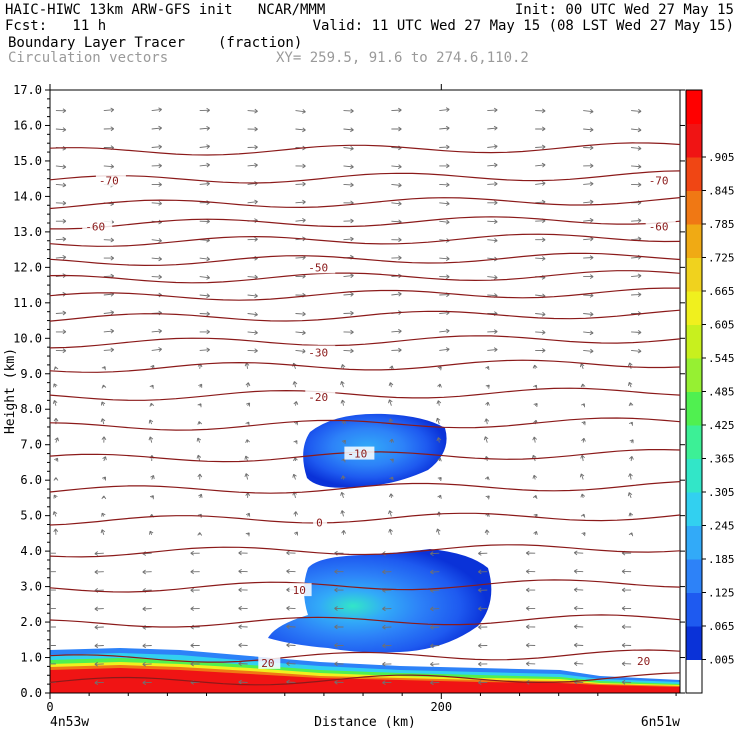  What do you see at coordinates (31, 445) in the screenshot?
I see `y-tick-label: 7.0` at bounding box center [31, 445].